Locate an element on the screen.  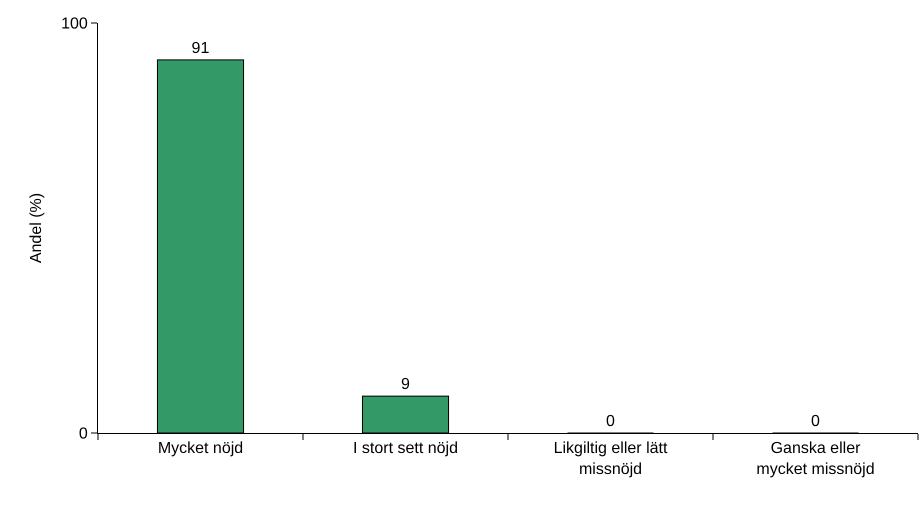
data-label: 9 is located at coordinates (405, 385).